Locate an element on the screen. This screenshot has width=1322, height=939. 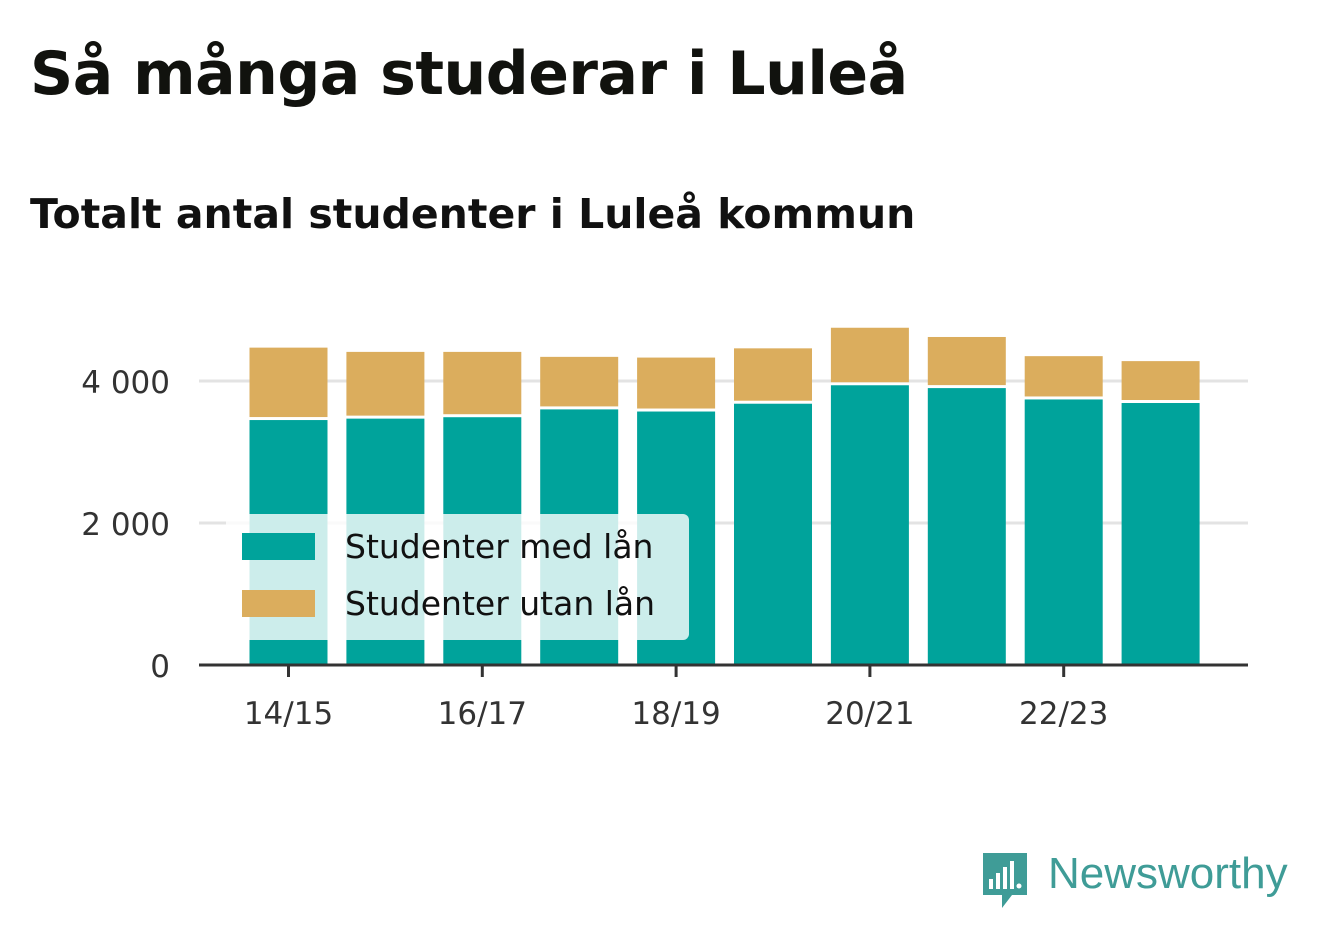
x-tick-label: 22/23 is located at coordinates (1063, 714).